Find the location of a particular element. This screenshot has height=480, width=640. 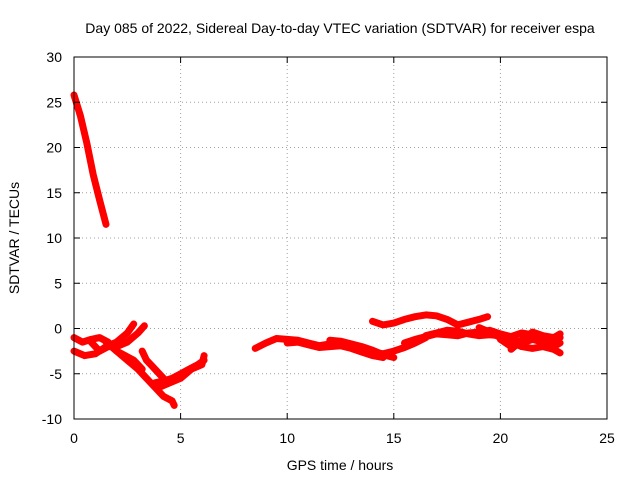

y-tick-label: 10 is located at coordinates (54, 238).